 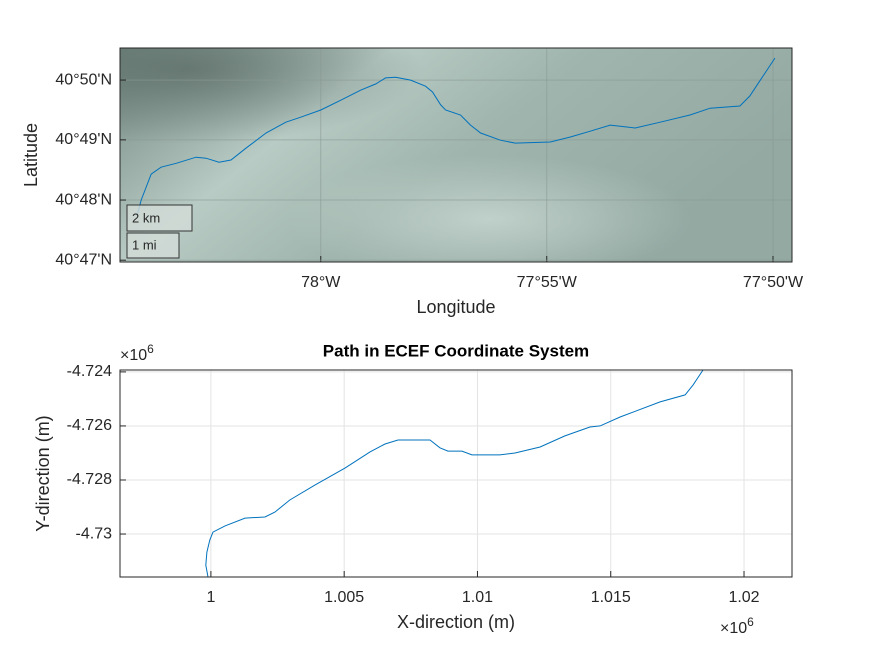 I want to click on y-tick-label: 40°48'N, so click(x=83, y=199).